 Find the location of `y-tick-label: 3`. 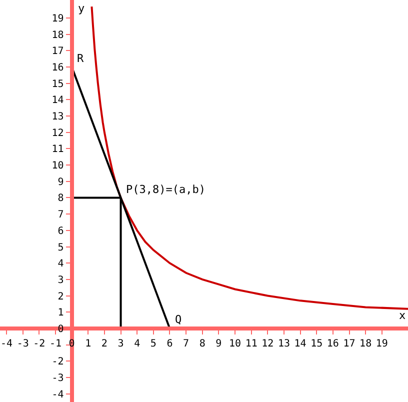

y-tick-label: 3 is located at coordinates (61, 280).